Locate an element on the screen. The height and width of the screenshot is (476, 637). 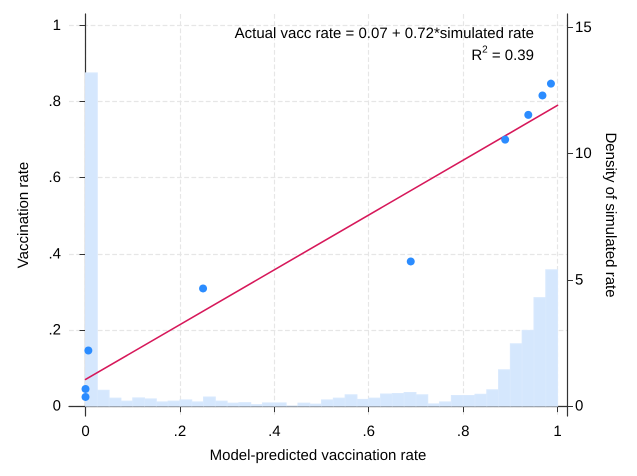
y-tick-label: 0 is located at coordinates (56, 406).